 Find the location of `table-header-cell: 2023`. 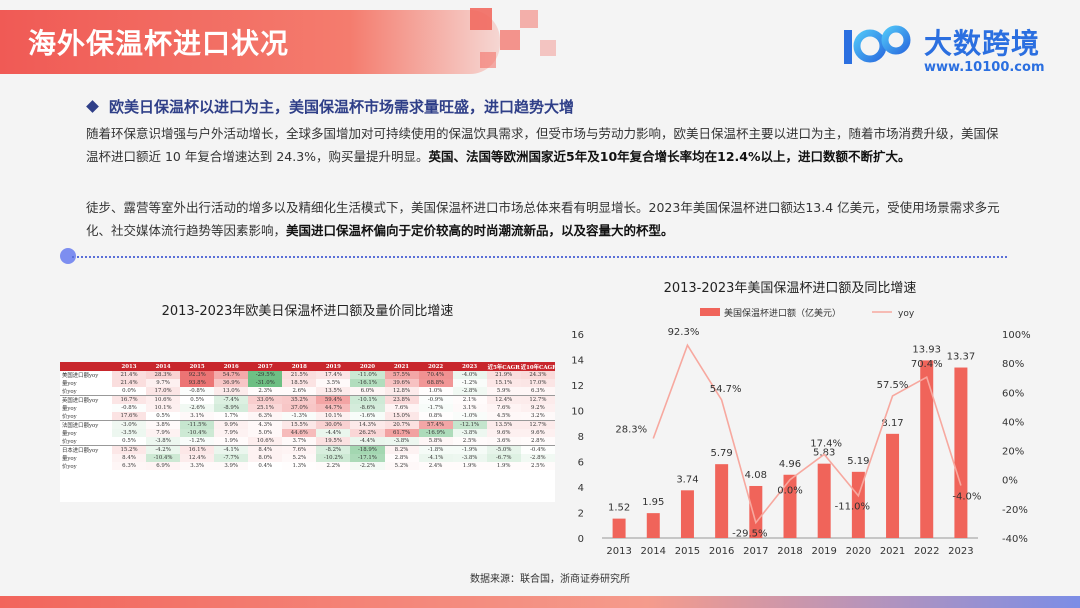

table-header-cell: 2023 is located at coordinates (469, 366).